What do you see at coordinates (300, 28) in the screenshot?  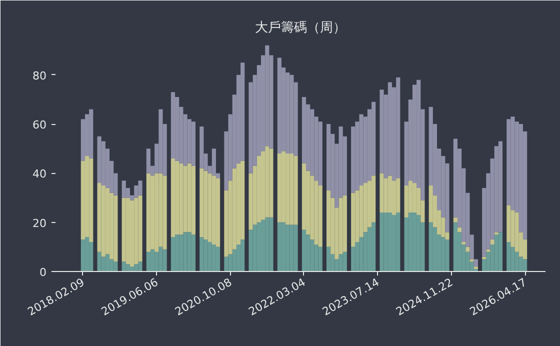 I see `chart-title: 大戶籌碼（周）` at bounding box center [300, 28].